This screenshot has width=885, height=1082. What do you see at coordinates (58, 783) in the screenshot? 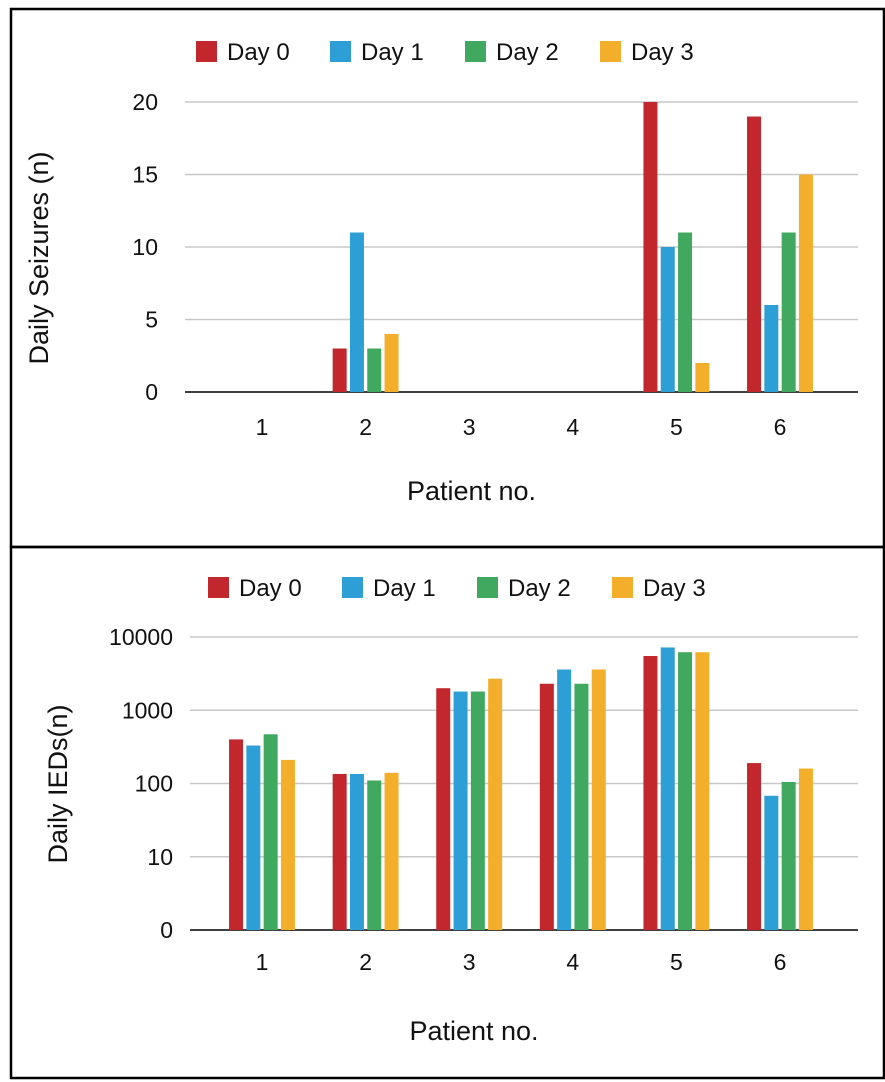
I see `y-axis-title: Daily IEDs(n)` at bounding box center [58, 783].